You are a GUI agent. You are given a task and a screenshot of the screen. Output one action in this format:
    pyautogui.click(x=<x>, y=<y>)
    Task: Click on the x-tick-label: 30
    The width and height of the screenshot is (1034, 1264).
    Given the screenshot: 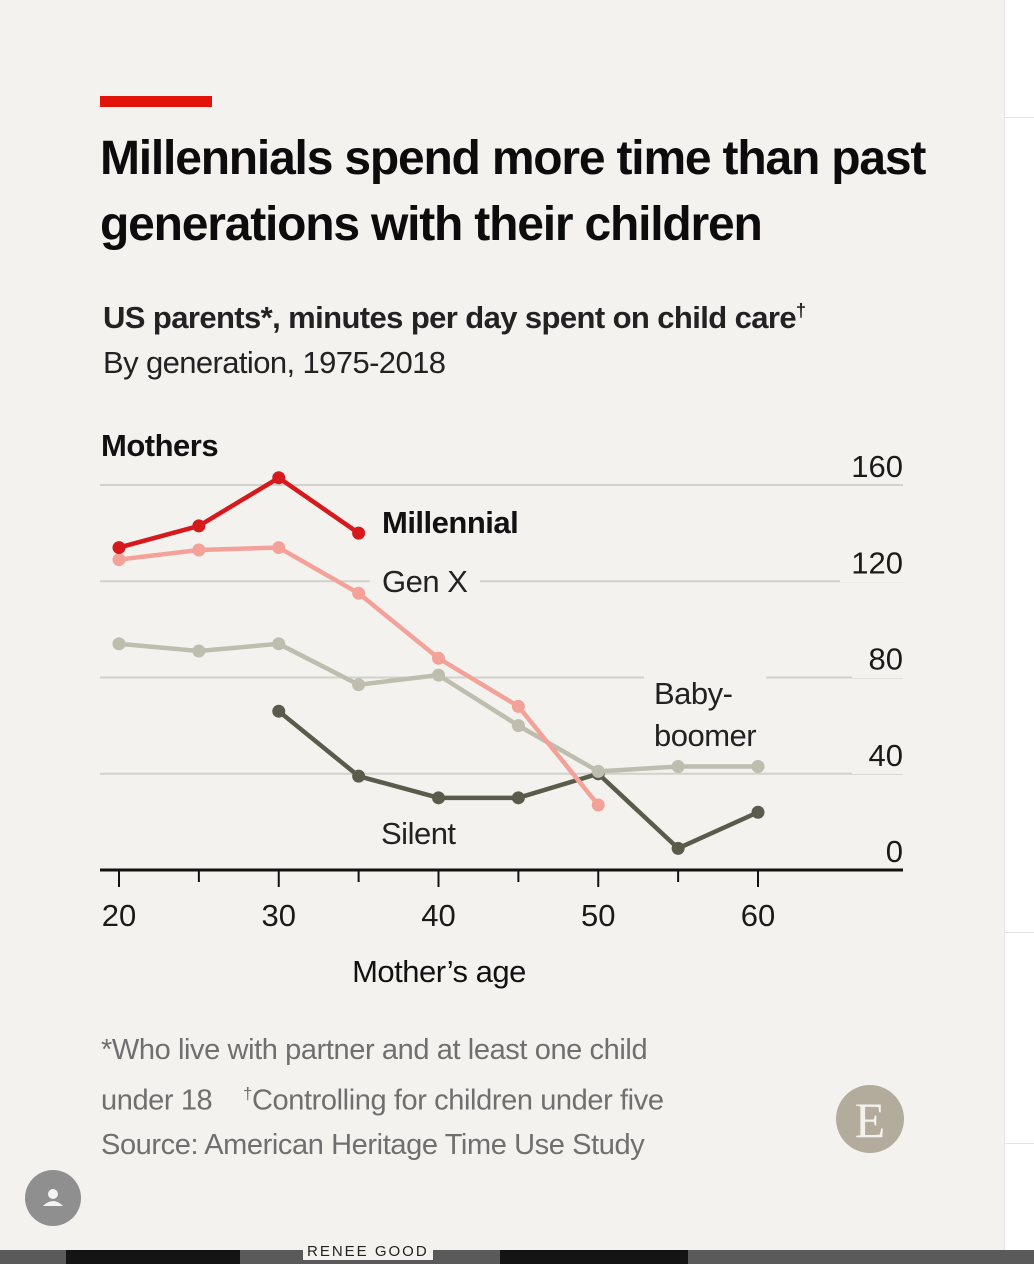 What is the action you would take?
    pyautogui.click(x=279, y=915)
    